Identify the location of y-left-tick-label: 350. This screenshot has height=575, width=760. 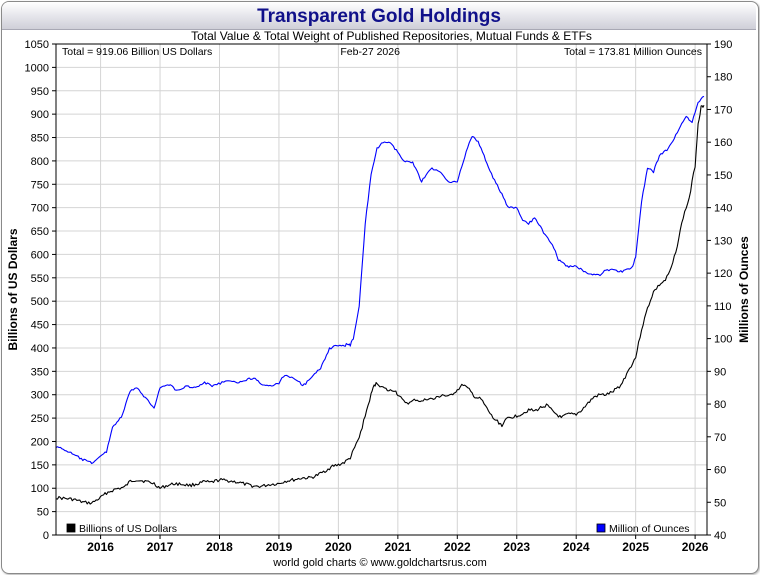
(40, 372).